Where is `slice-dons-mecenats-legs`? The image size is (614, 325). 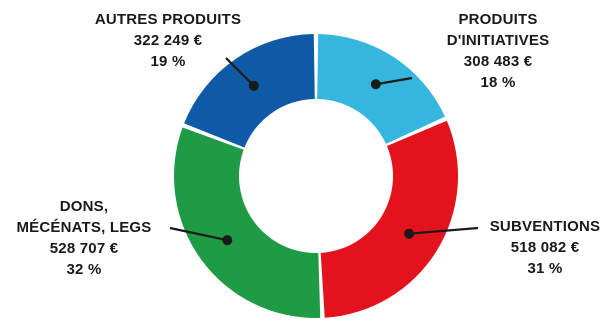
slice-dons-mecenats-legs is located at coordinates (247, 222).